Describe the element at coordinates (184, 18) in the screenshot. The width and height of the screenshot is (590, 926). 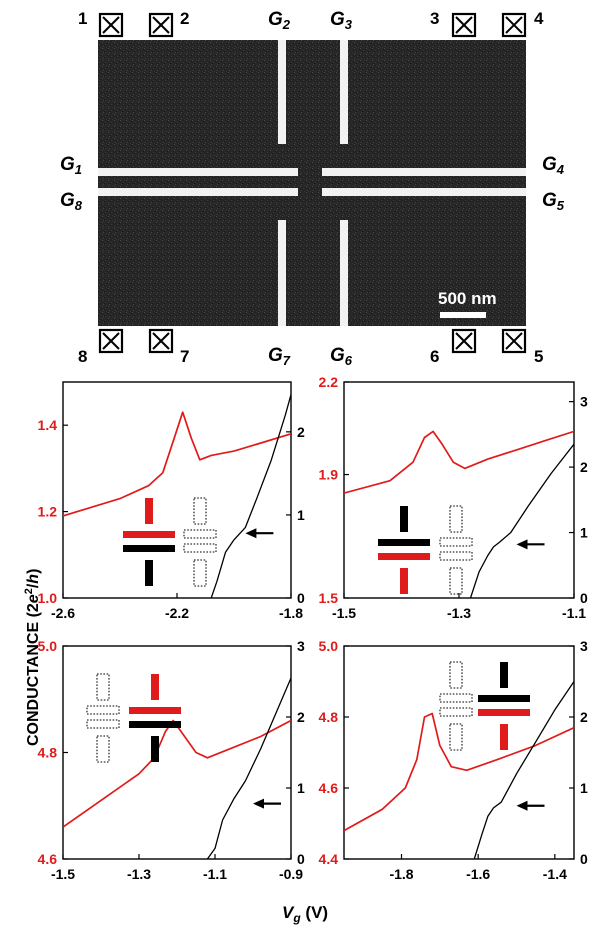
I see `terminal-2: 2` at that location.